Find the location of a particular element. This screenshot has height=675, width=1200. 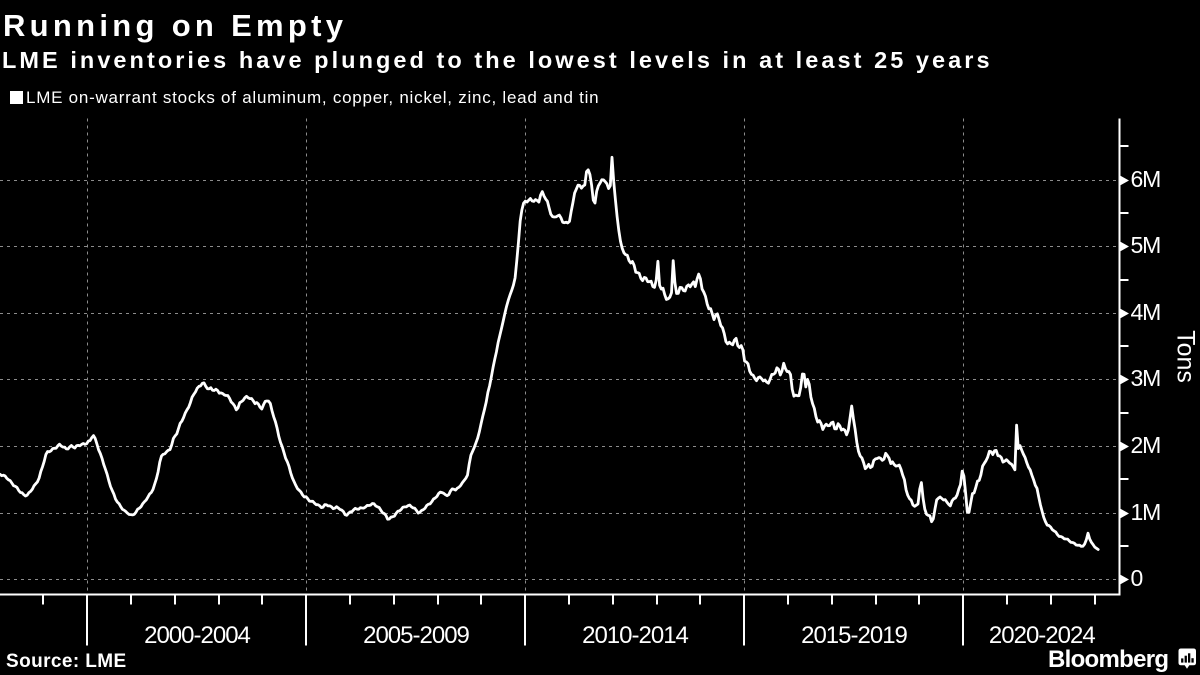

svg-text: 2015-2019 is located at coordinates (854, 635).